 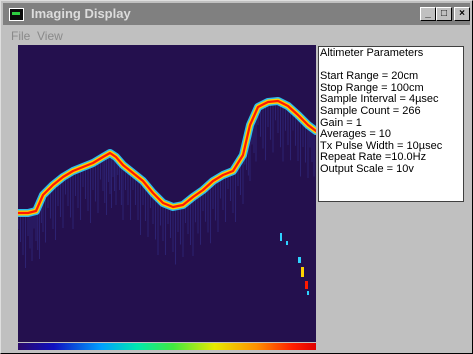 I want to click on param-gain: Gain = 1, so click(x=341, y=122).